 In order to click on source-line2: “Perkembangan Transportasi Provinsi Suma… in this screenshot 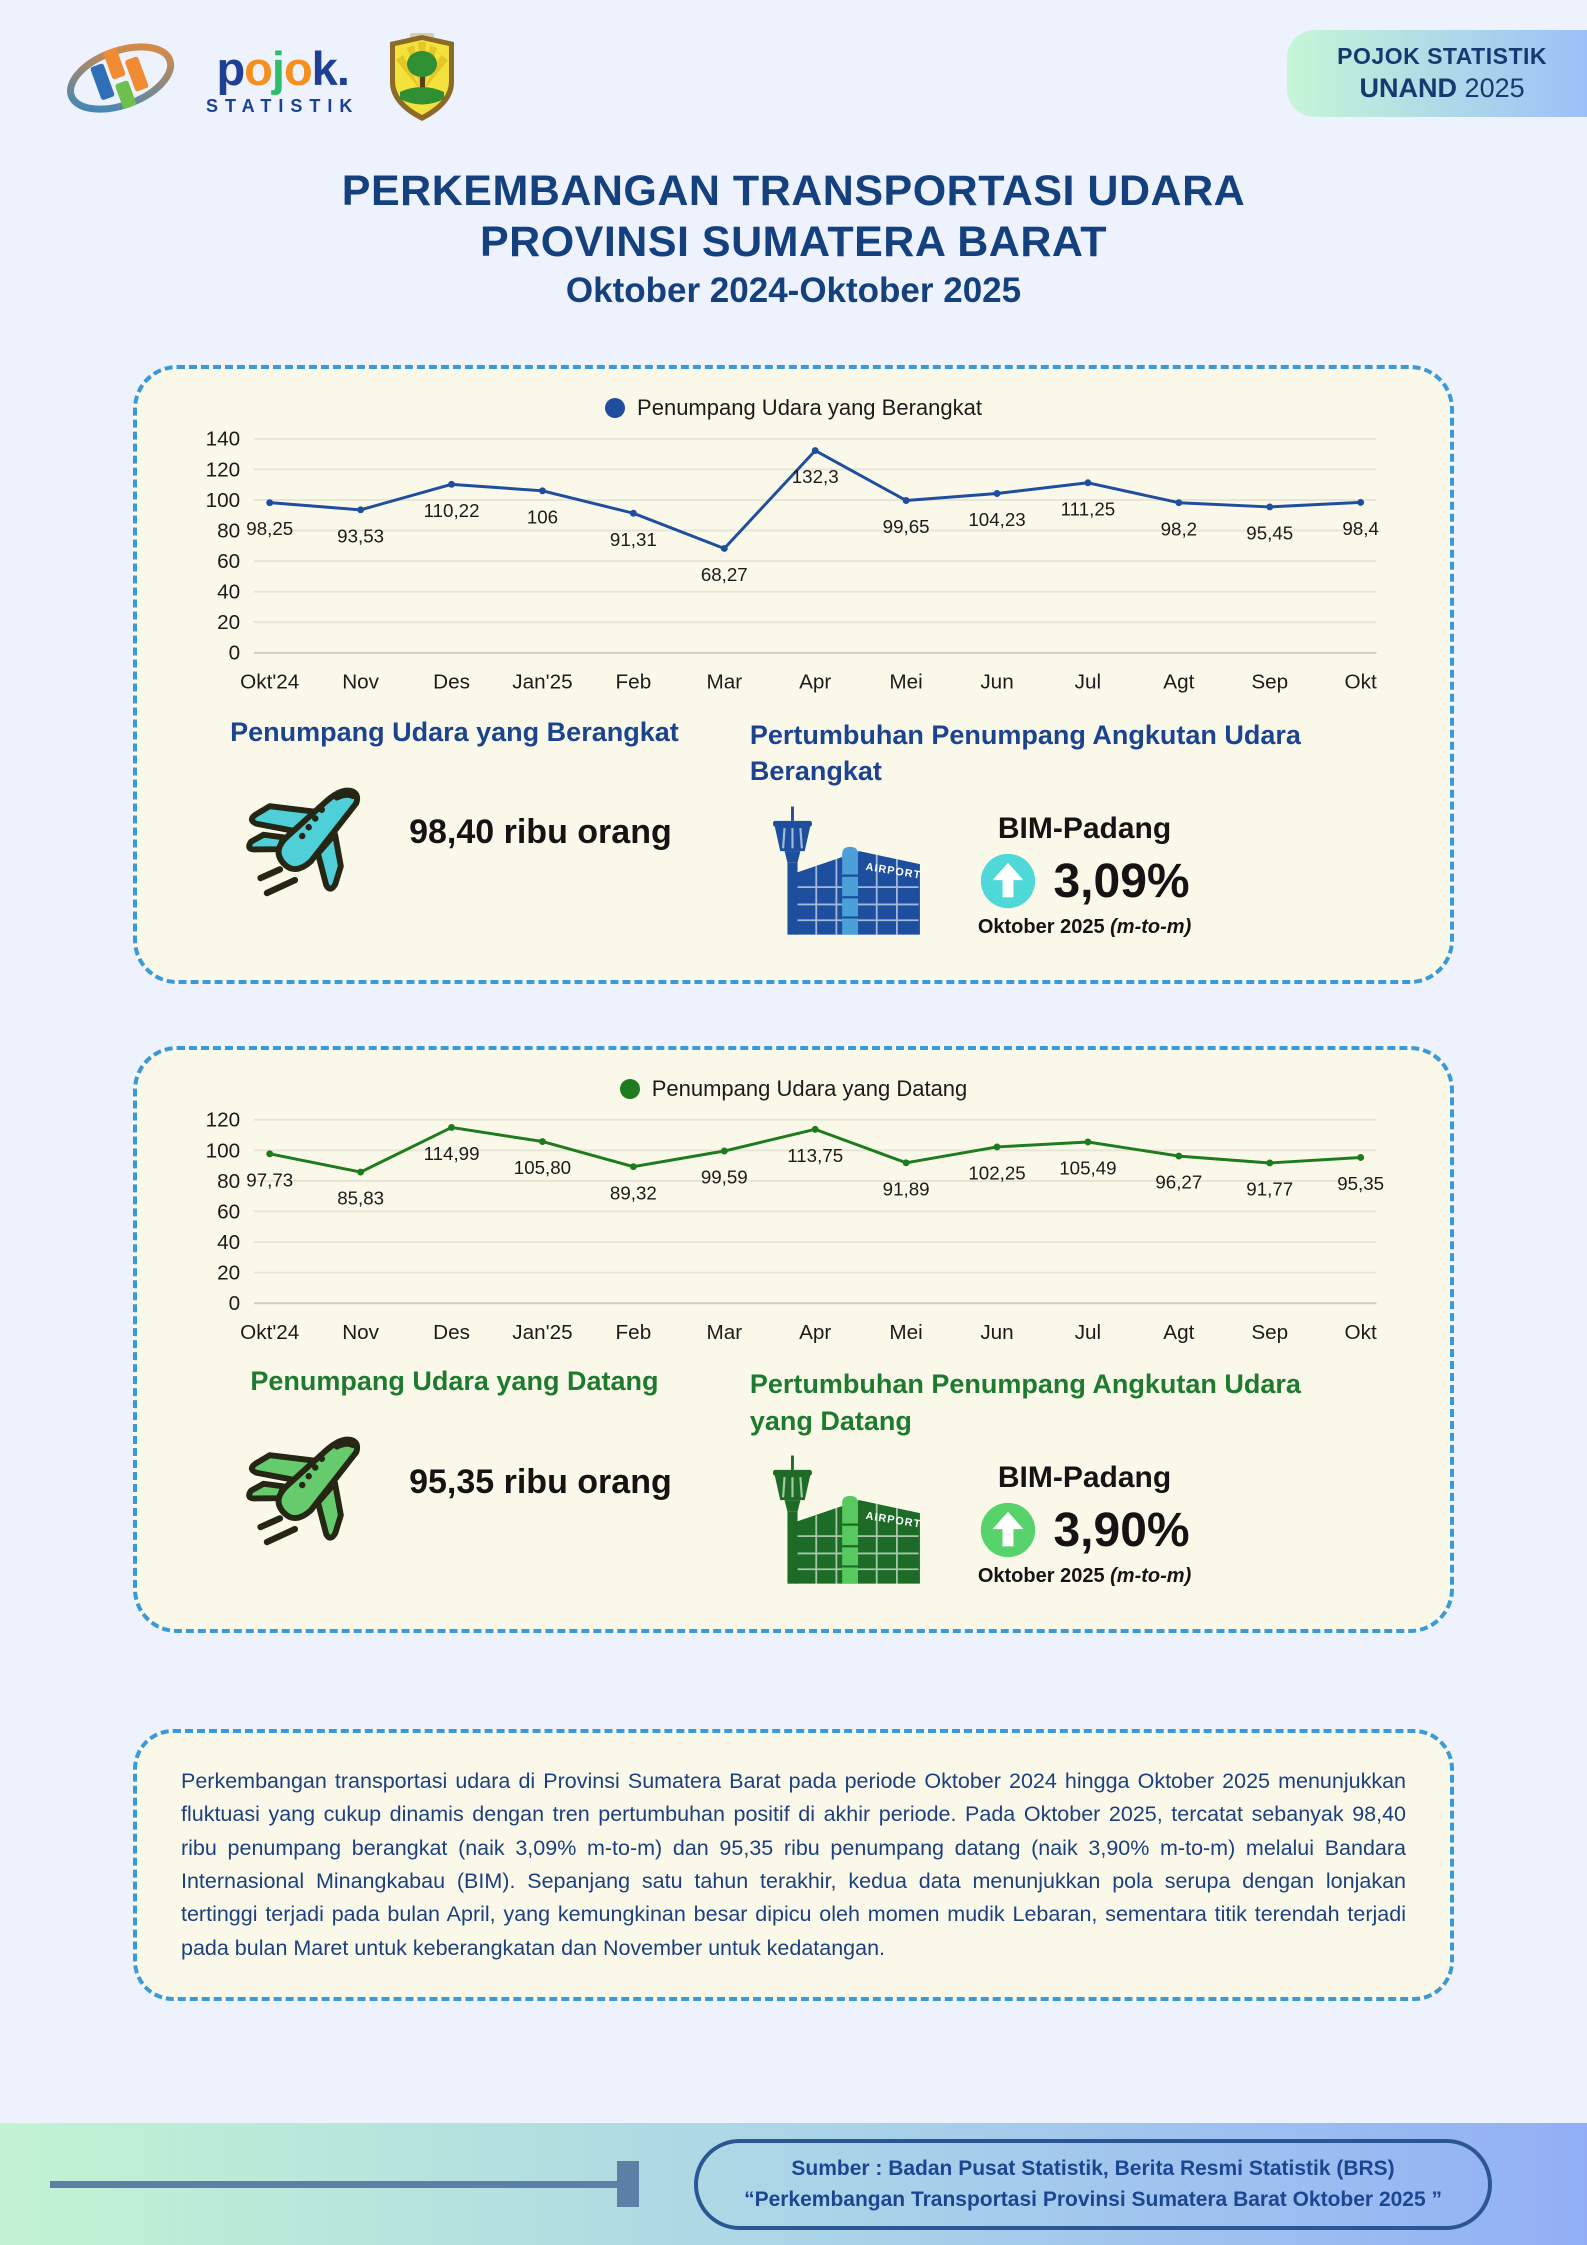, I will do `click(1093, 2199)`.